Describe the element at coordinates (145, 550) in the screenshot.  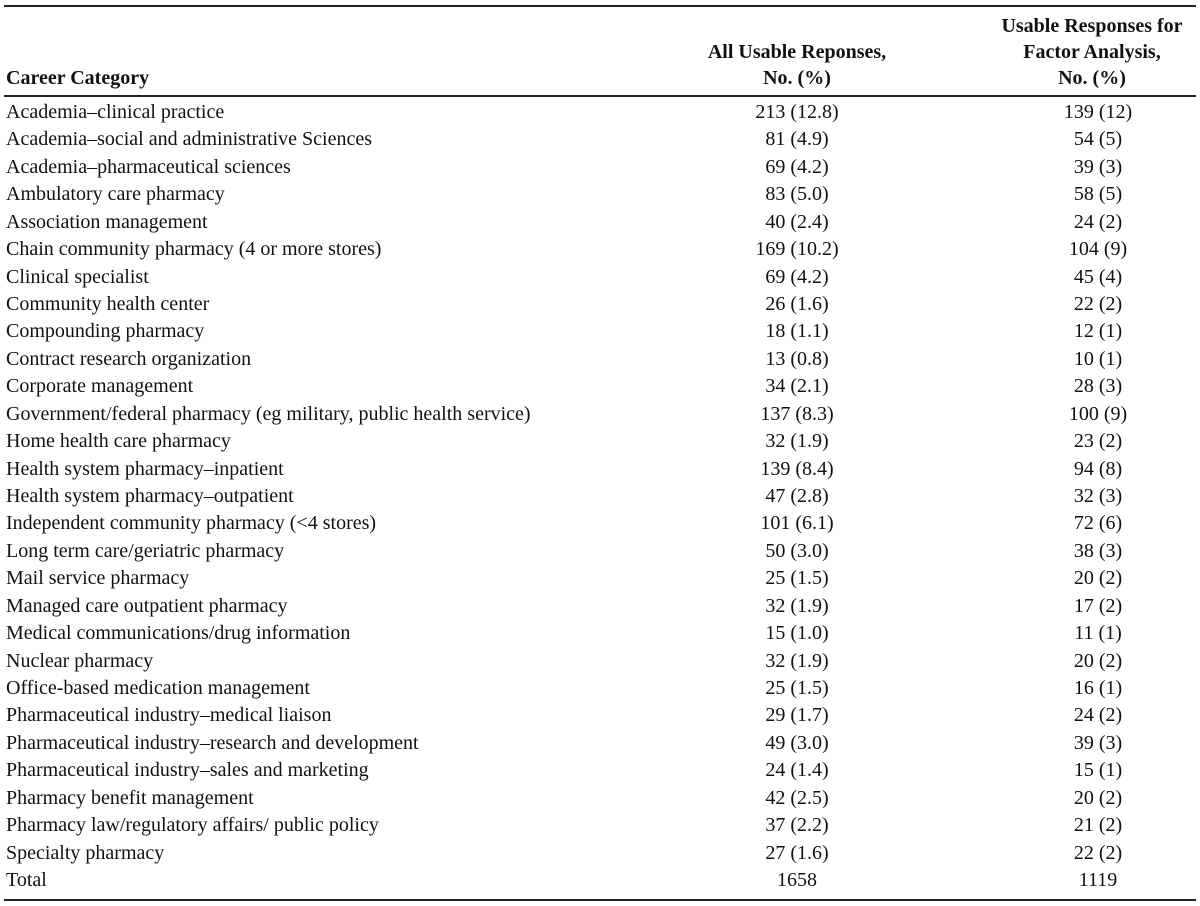
I see `category-cell: Long term care/geriatric pharmacy` at that location.